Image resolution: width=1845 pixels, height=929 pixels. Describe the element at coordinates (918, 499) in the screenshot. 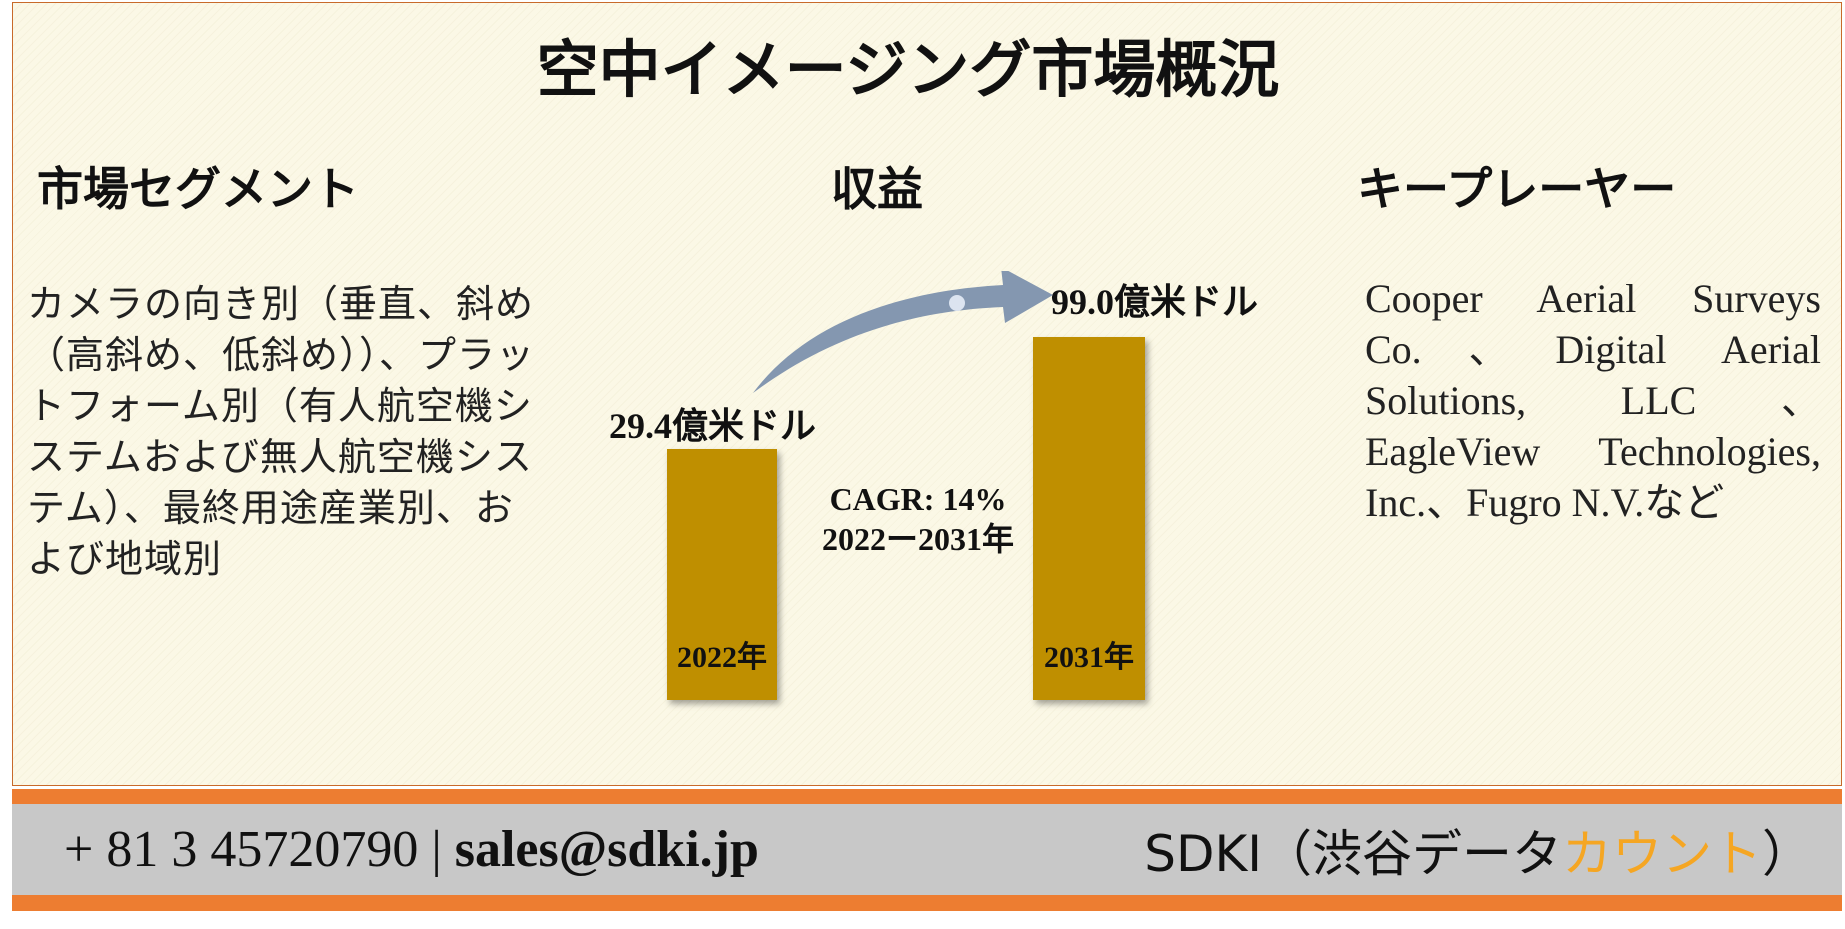

I see `cagr-rate: CAGR: 14%` at that location.